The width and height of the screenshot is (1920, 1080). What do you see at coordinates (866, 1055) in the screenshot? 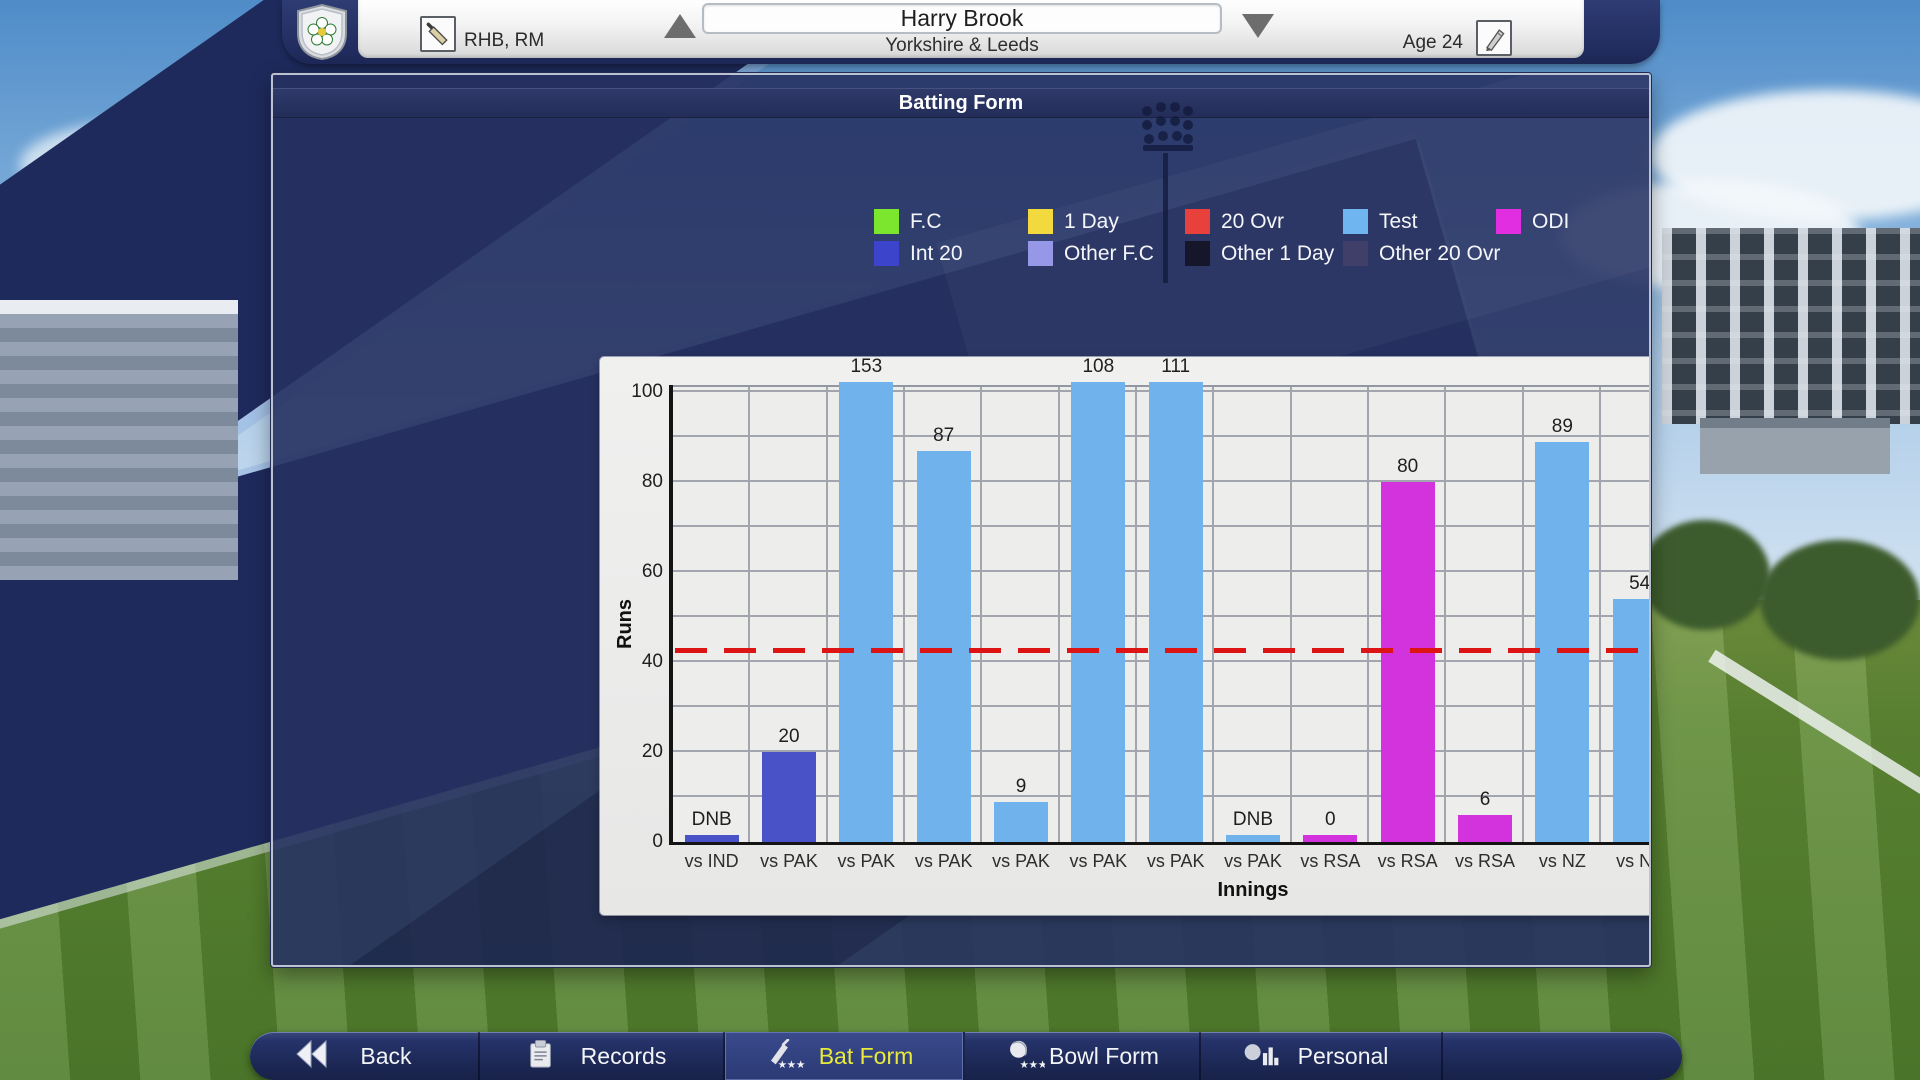
I see `nav-item-label: Bat Form` at bounding box center [866, 1055].